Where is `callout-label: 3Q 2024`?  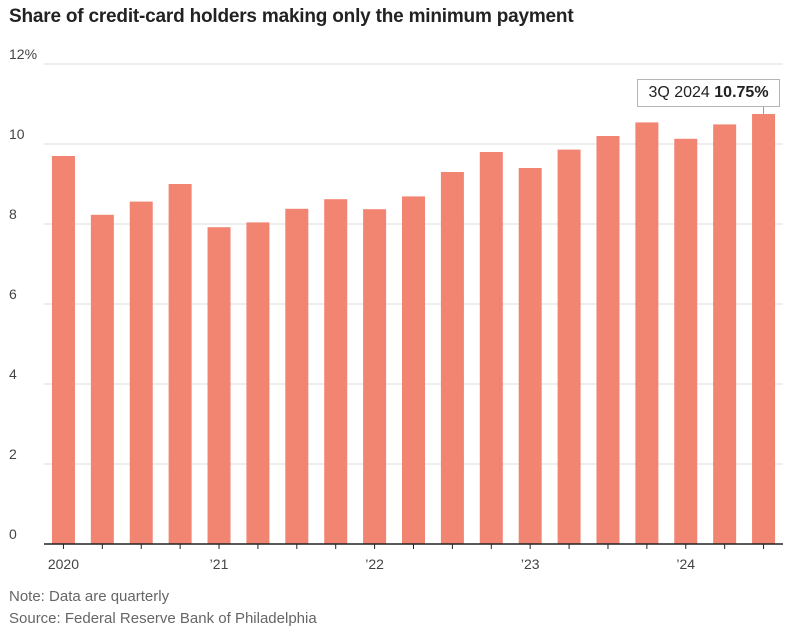
callout-label: 3Q 2024 is located at coordinates (679, 92).